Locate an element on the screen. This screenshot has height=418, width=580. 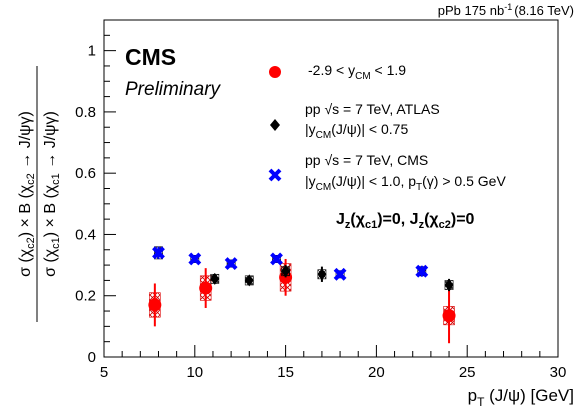
legend-label-atlas-line1: pp √s = 7 TeV, ATLAS is located at coordinates (372, 109).